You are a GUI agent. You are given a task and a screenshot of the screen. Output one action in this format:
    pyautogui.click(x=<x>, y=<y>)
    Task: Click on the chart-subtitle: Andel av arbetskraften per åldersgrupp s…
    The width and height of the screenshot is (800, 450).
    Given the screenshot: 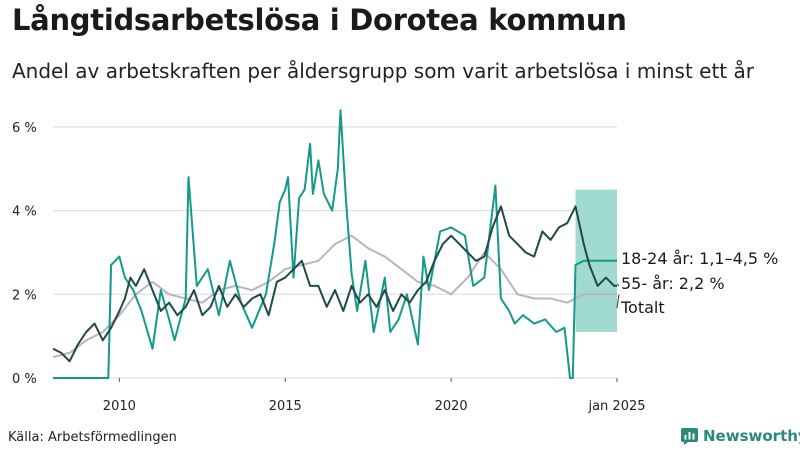 What is the action you would take?
    pyautogui.click(x=383, y=71)
    